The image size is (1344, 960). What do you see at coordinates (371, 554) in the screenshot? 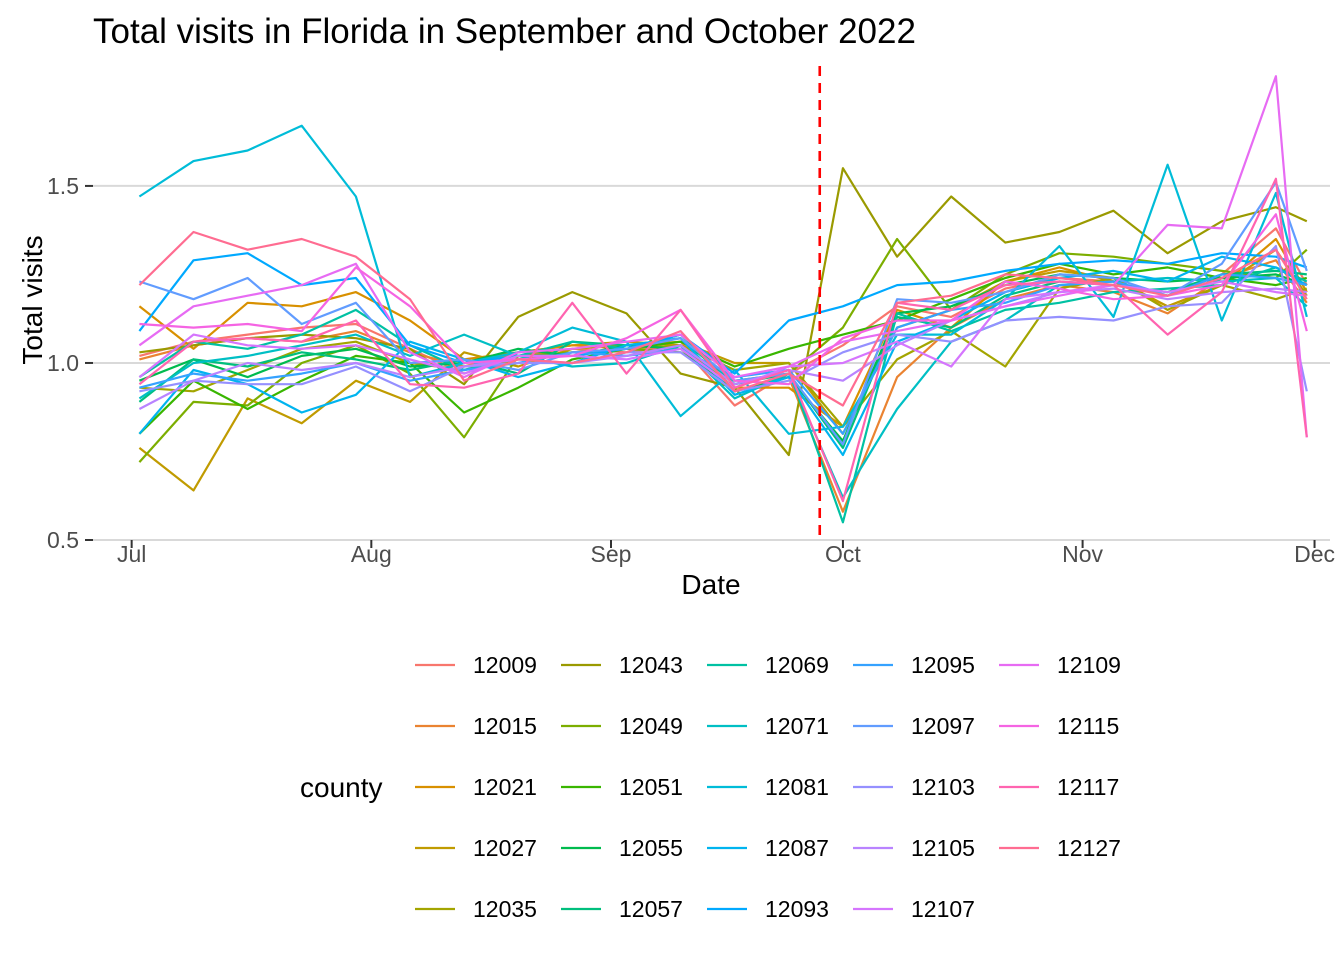
I see `x-tick-label: Aug` at bounding box center [371, 554].